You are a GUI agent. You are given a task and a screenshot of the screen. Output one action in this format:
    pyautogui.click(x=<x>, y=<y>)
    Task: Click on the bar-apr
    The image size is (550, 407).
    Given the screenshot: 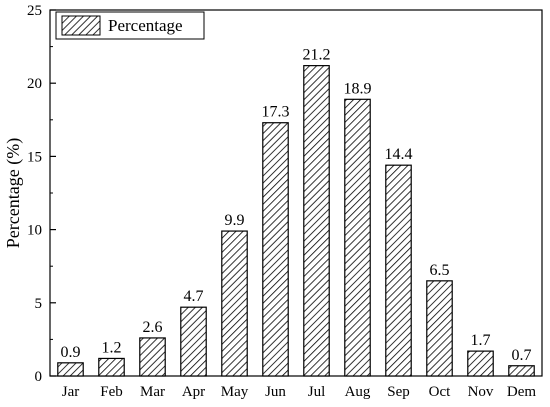 What is the action you would take?
    pyautogui.click(x=193, y=341)
    